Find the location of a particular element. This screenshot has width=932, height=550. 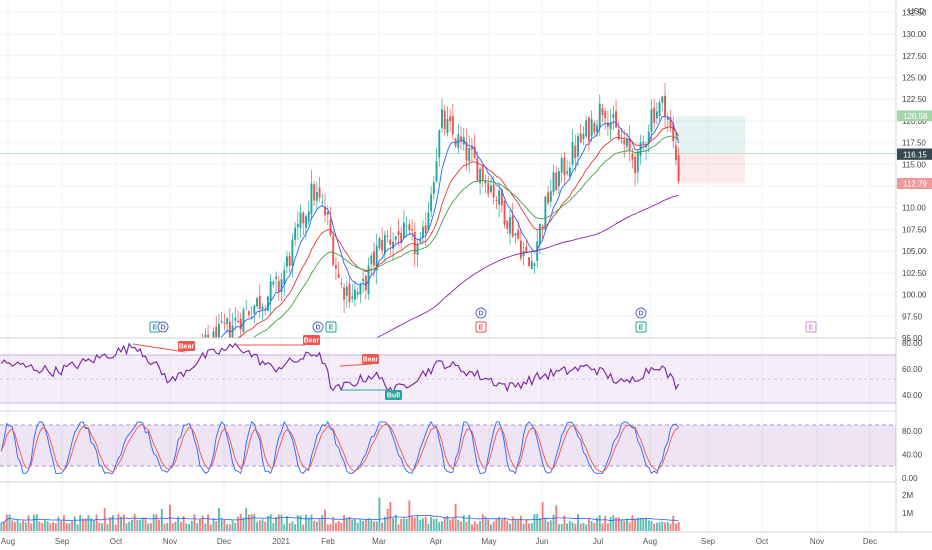

price-tick-label: 107.50 is located at coordinates (914, 229).